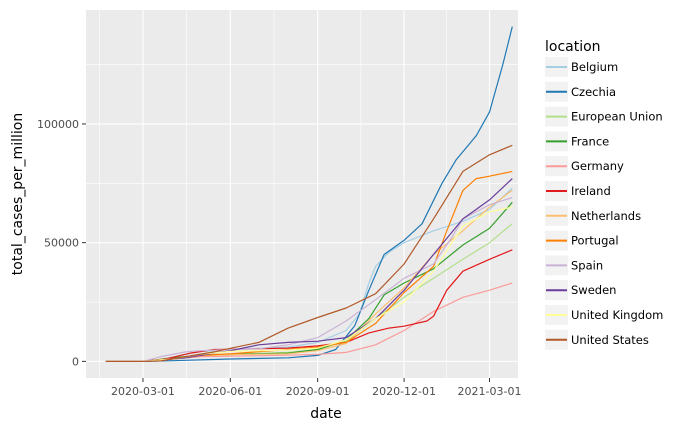 The image size is (695, 430). What do you see at coordinates (230, 391) in the screenshot?
I see `x-tick-label: 2020-06-01` at bounding box center [230, 391].